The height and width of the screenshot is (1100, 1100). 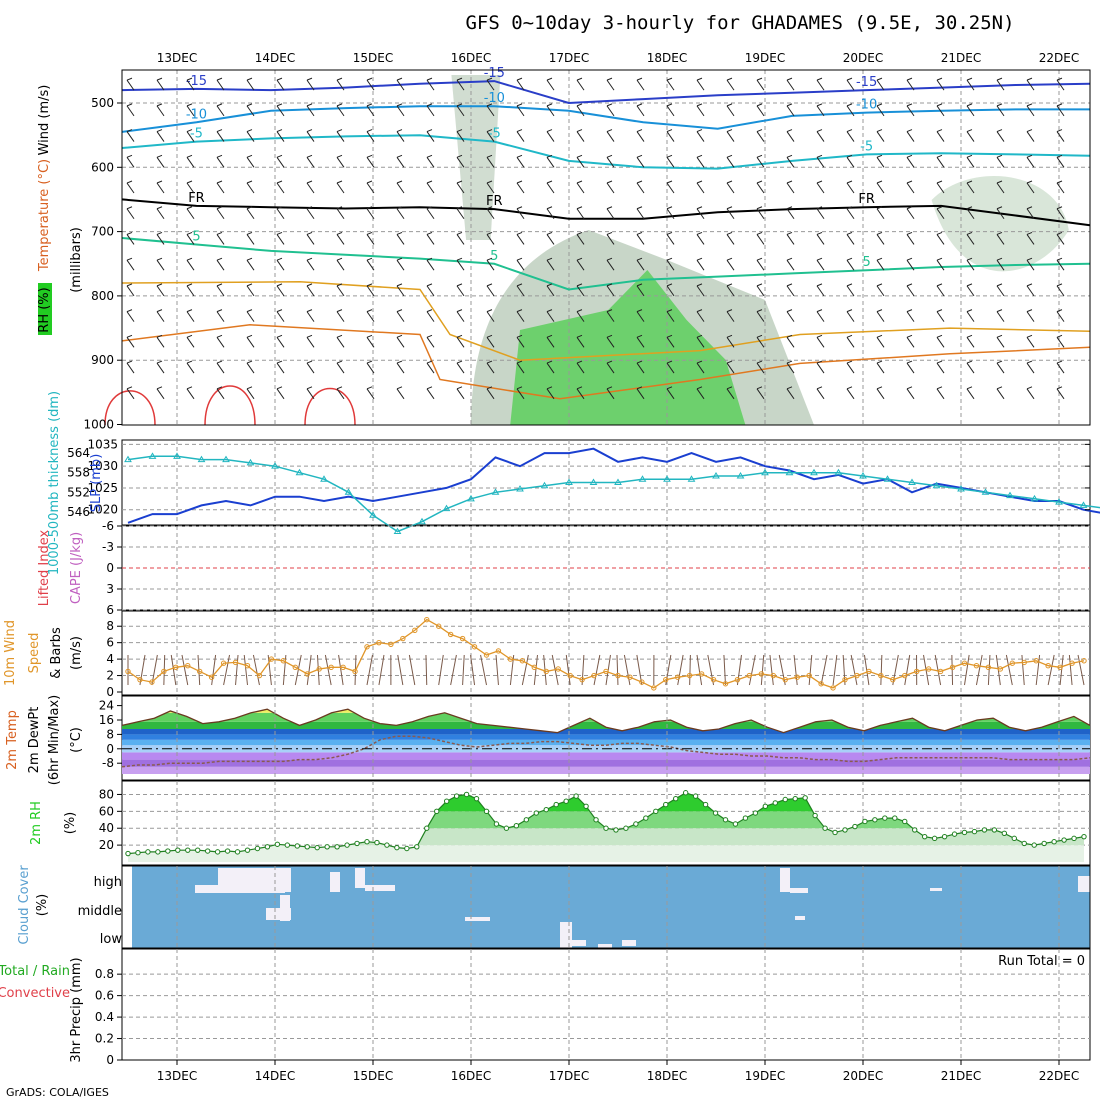 I want to click on rh-band, so click(x=606, y=853).